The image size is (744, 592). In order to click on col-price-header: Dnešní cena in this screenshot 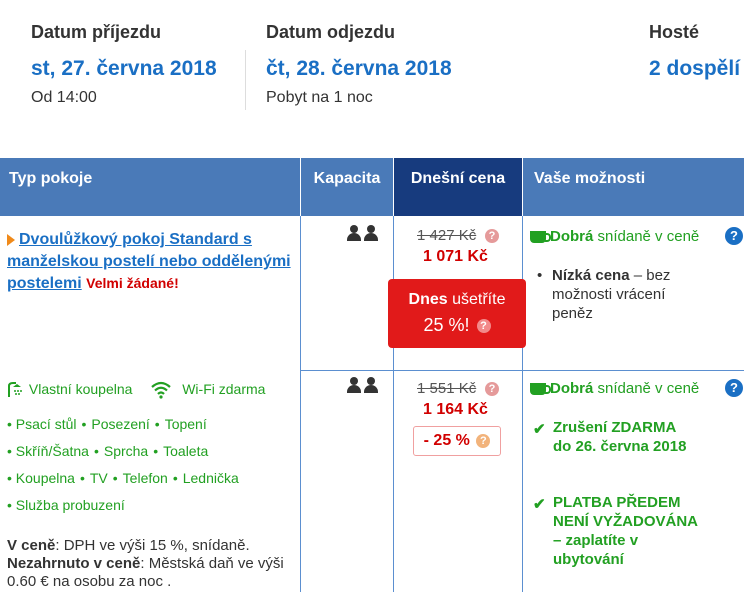, I will do `click(458, 187)`.